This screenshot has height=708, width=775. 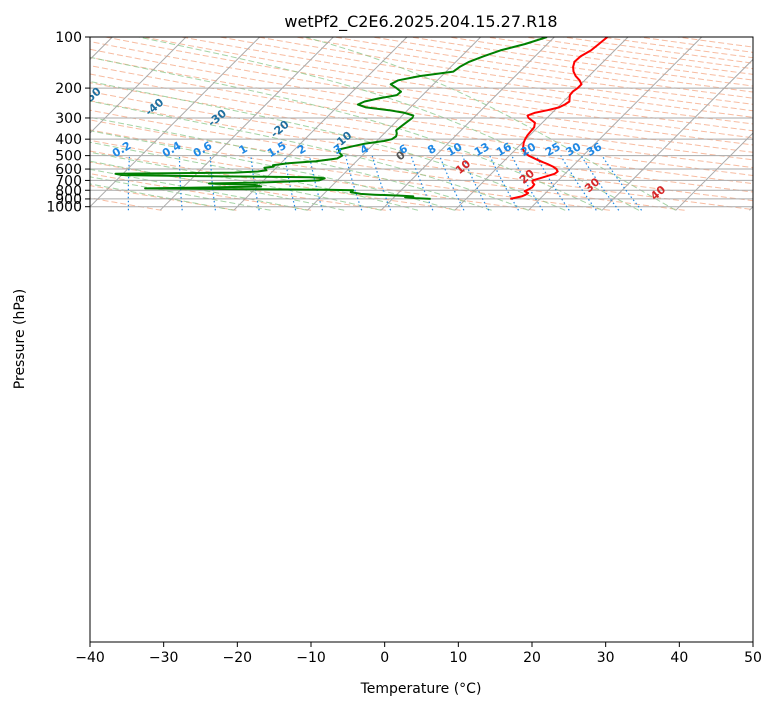 What do you see at coordinates (458, 658) in the screenshot?
I see `x-tick-label: 10` at bounding box center [458, 658].